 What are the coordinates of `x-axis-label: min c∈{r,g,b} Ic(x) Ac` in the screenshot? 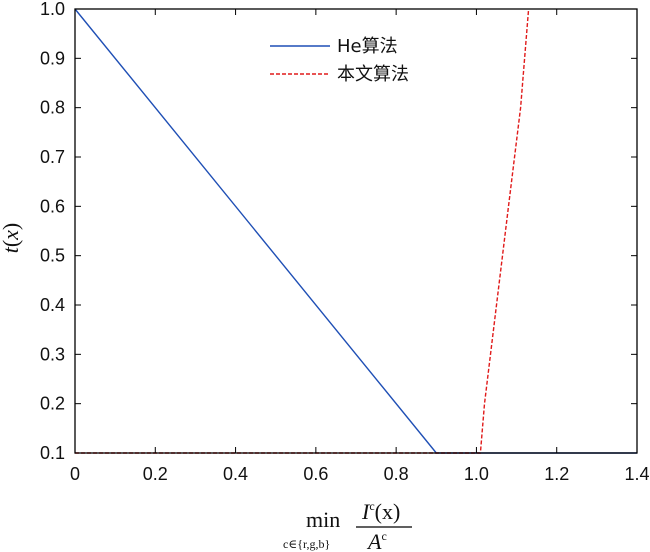 It's located at (347, 525).